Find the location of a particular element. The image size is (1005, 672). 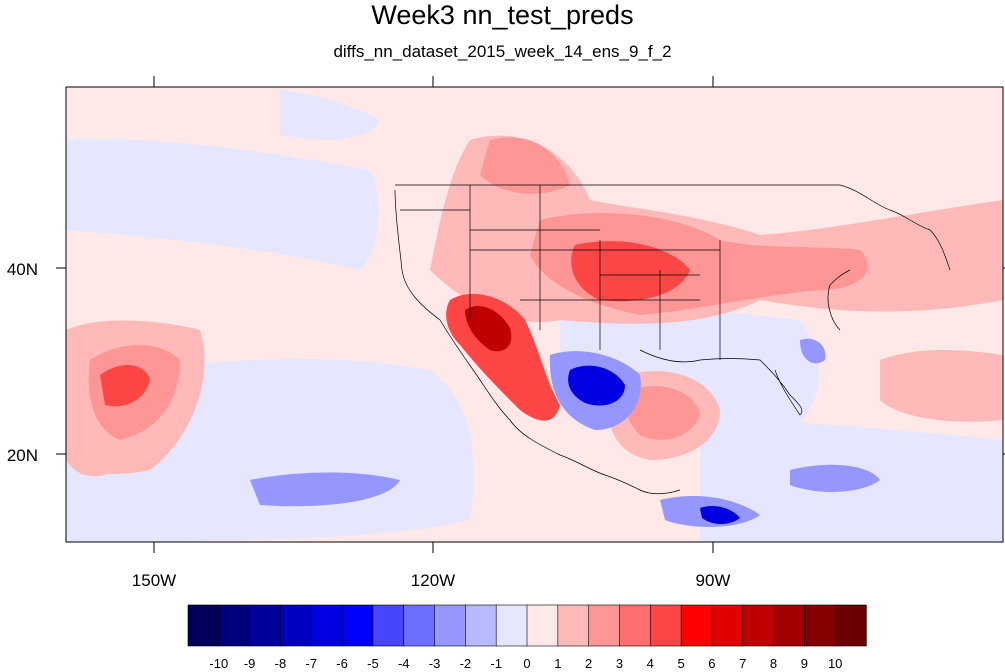

colorbar-label: -10 is located at coordinates (218, 663).